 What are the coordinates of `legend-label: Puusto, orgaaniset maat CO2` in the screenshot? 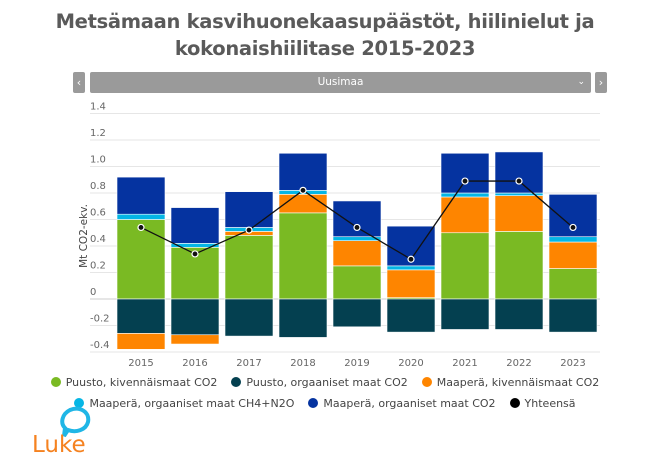 It's located at (327, 382).